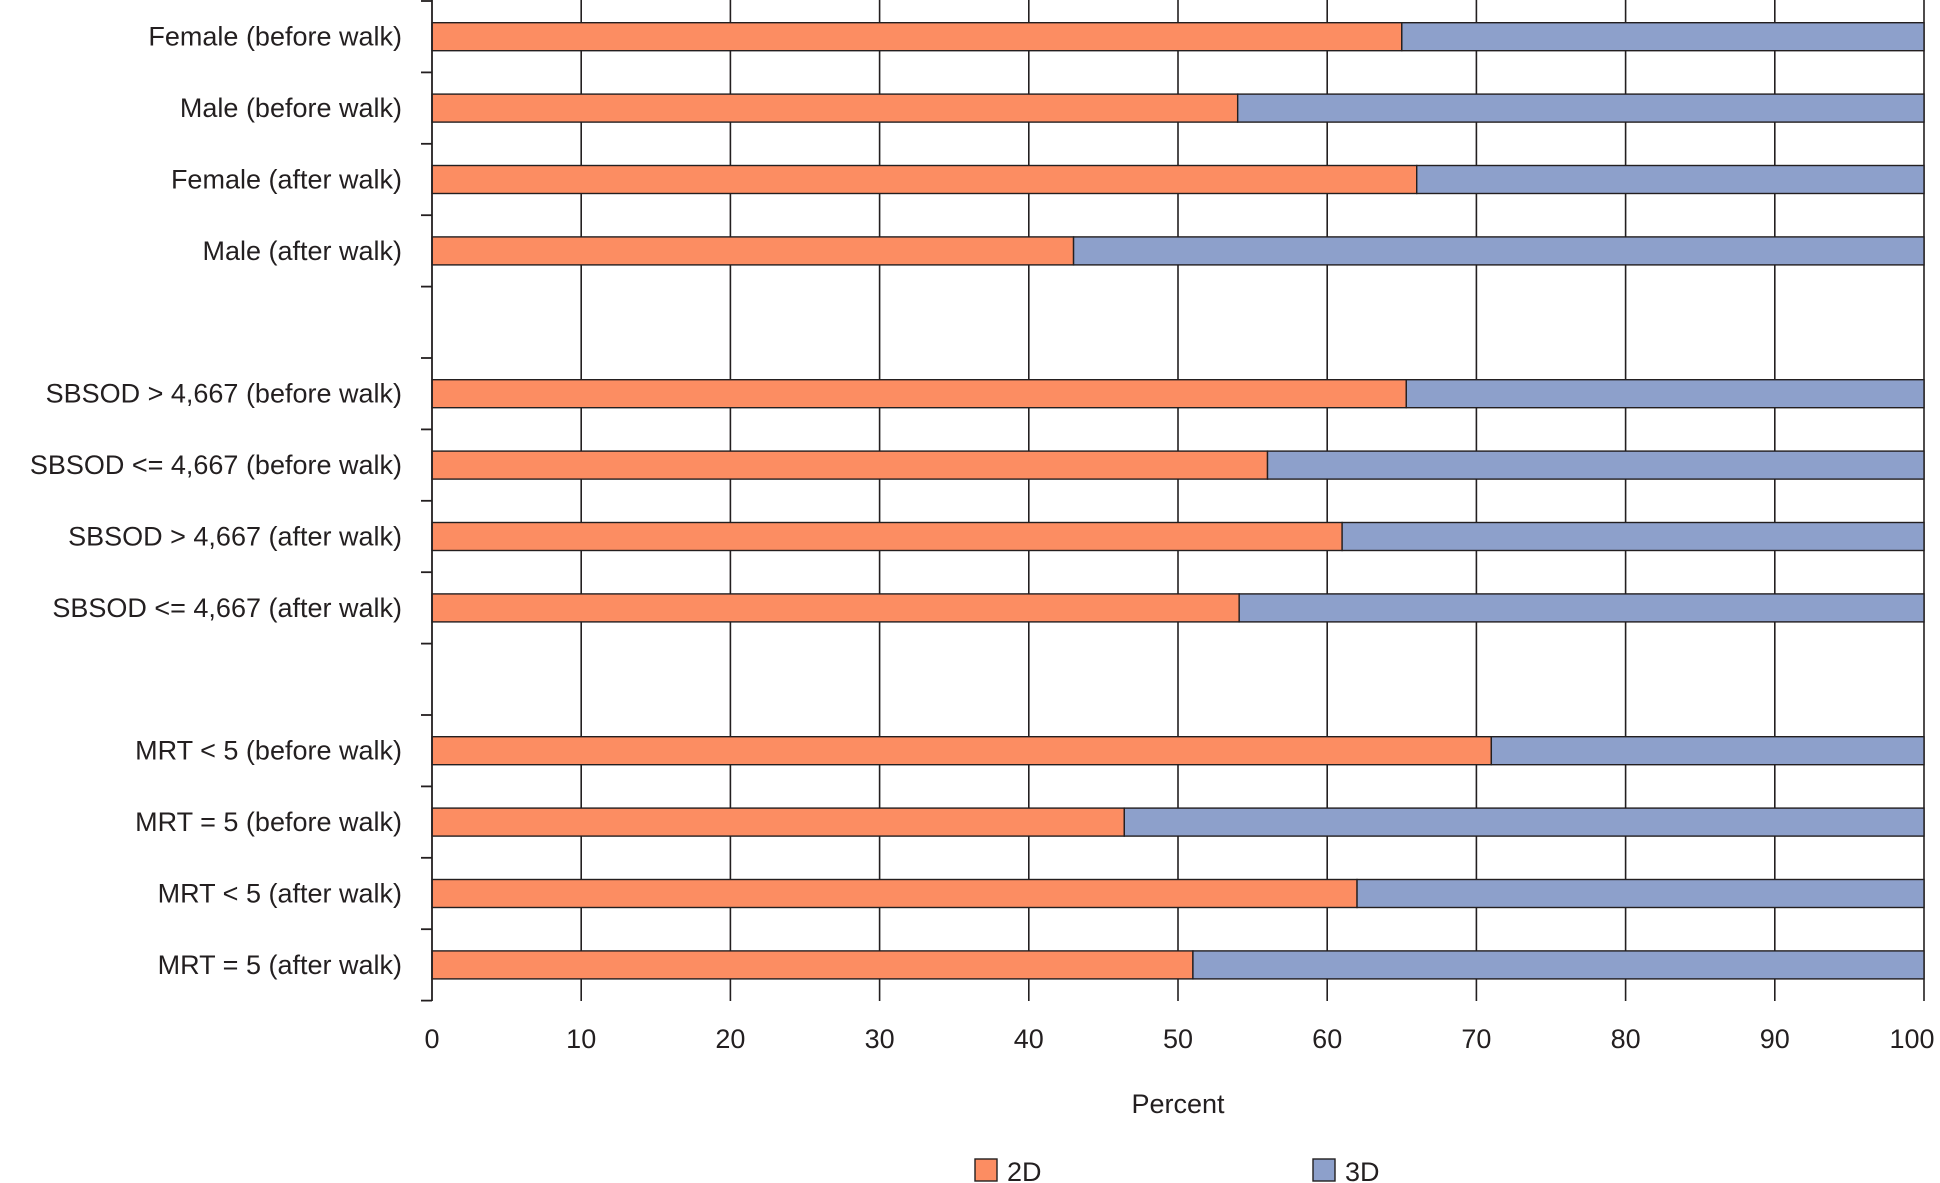  What do you see at coordinates (1178, 1039) in the screenshot?
I see `x-tick-label: 50` at bounding box center [1178, 1039].